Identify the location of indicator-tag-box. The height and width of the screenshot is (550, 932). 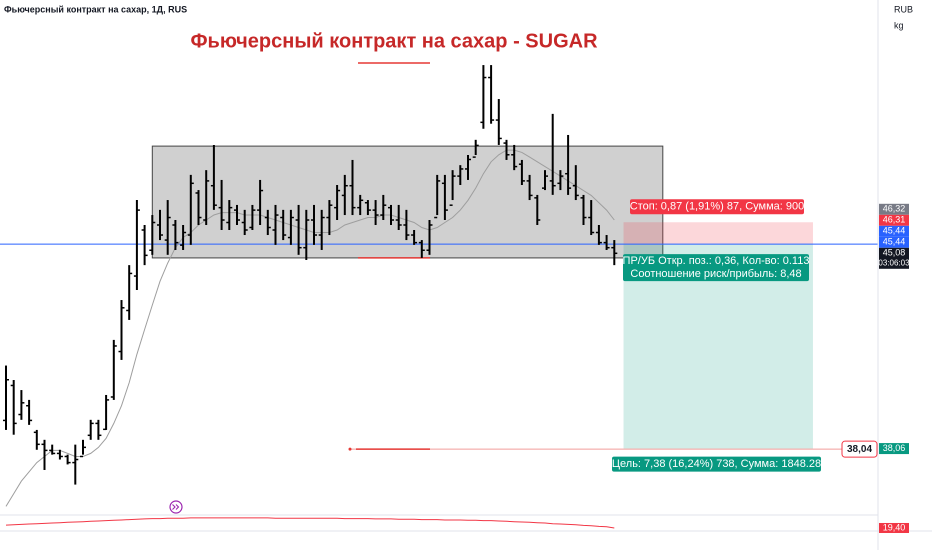
(894, 527).